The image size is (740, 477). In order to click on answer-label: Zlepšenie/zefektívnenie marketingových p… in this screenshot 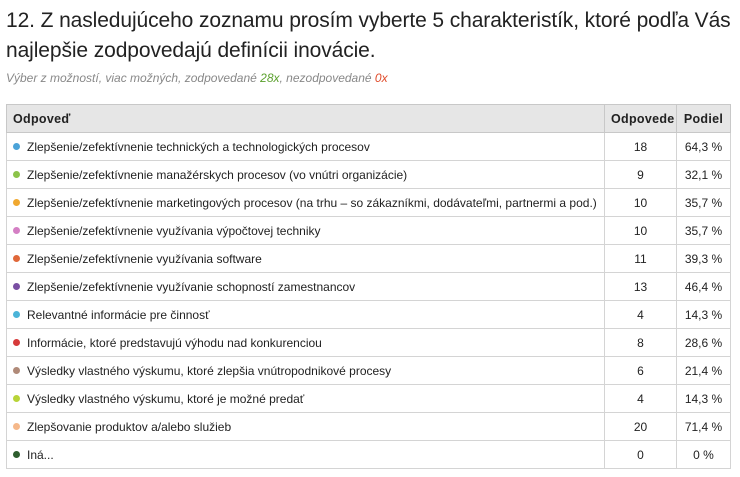, I will do `click(312, 202)`.